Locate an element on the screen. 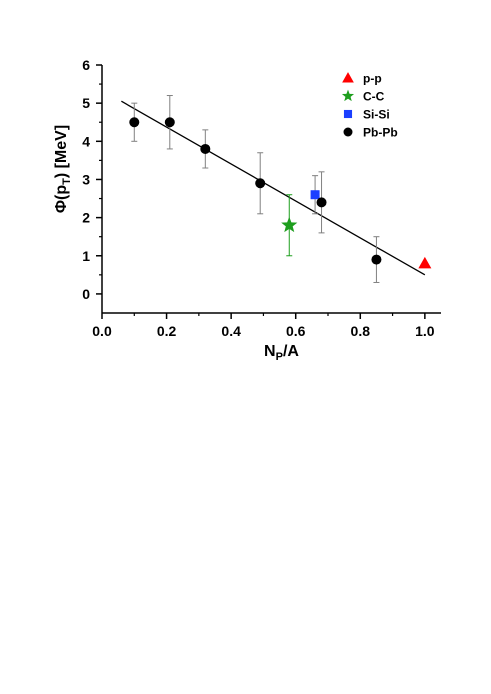 Image resolution: width=491 pixels, height=694 pixels. legend-label: C-C is located at coordinates (374, 97).